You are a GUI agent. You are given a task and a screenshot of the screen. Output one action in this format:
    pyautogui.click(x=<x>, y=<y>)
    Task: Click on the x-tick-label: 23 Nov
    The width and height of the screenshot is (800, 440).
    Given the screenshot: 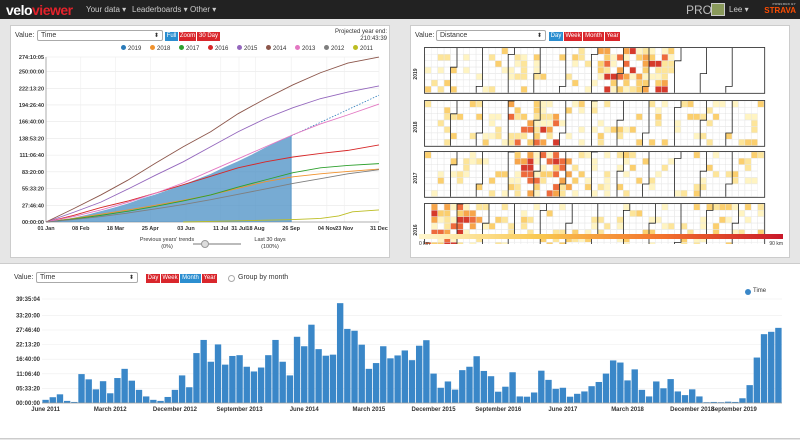 What is the action you would take?
    pyautogui.click(x=344, y=229)
    